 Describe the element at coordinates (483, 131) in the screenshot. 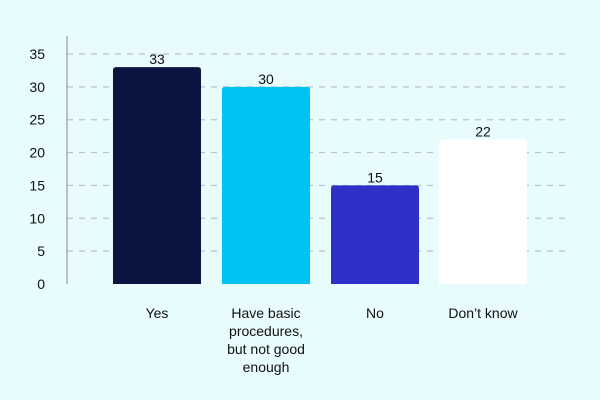

I see `data-label: 22` at that location.